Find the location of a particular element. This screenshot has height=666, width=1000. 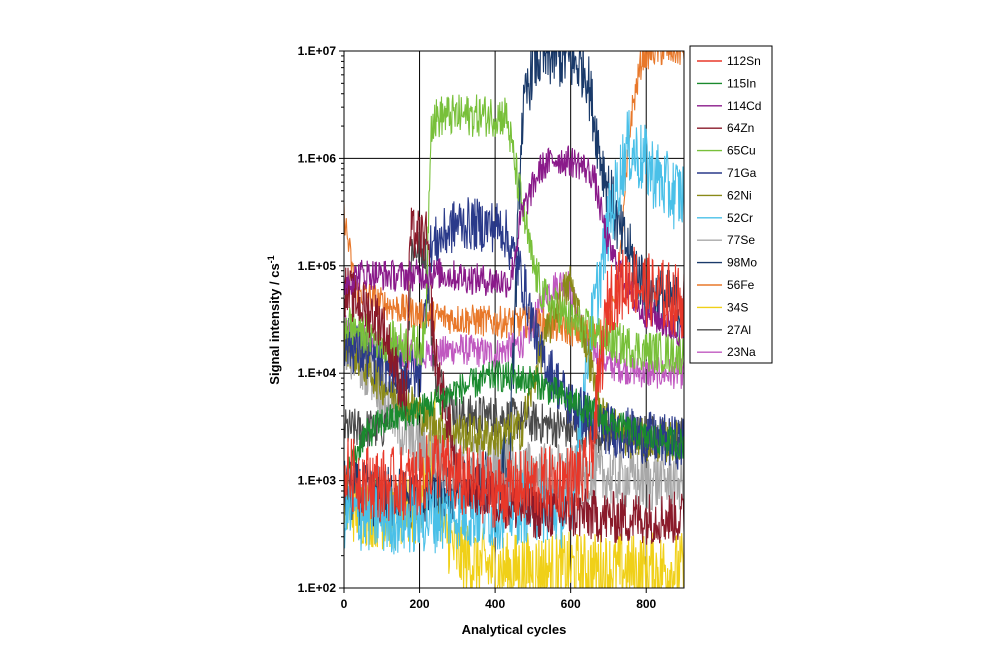

x-tick-label: 600 is located at coordinates (571, 604).